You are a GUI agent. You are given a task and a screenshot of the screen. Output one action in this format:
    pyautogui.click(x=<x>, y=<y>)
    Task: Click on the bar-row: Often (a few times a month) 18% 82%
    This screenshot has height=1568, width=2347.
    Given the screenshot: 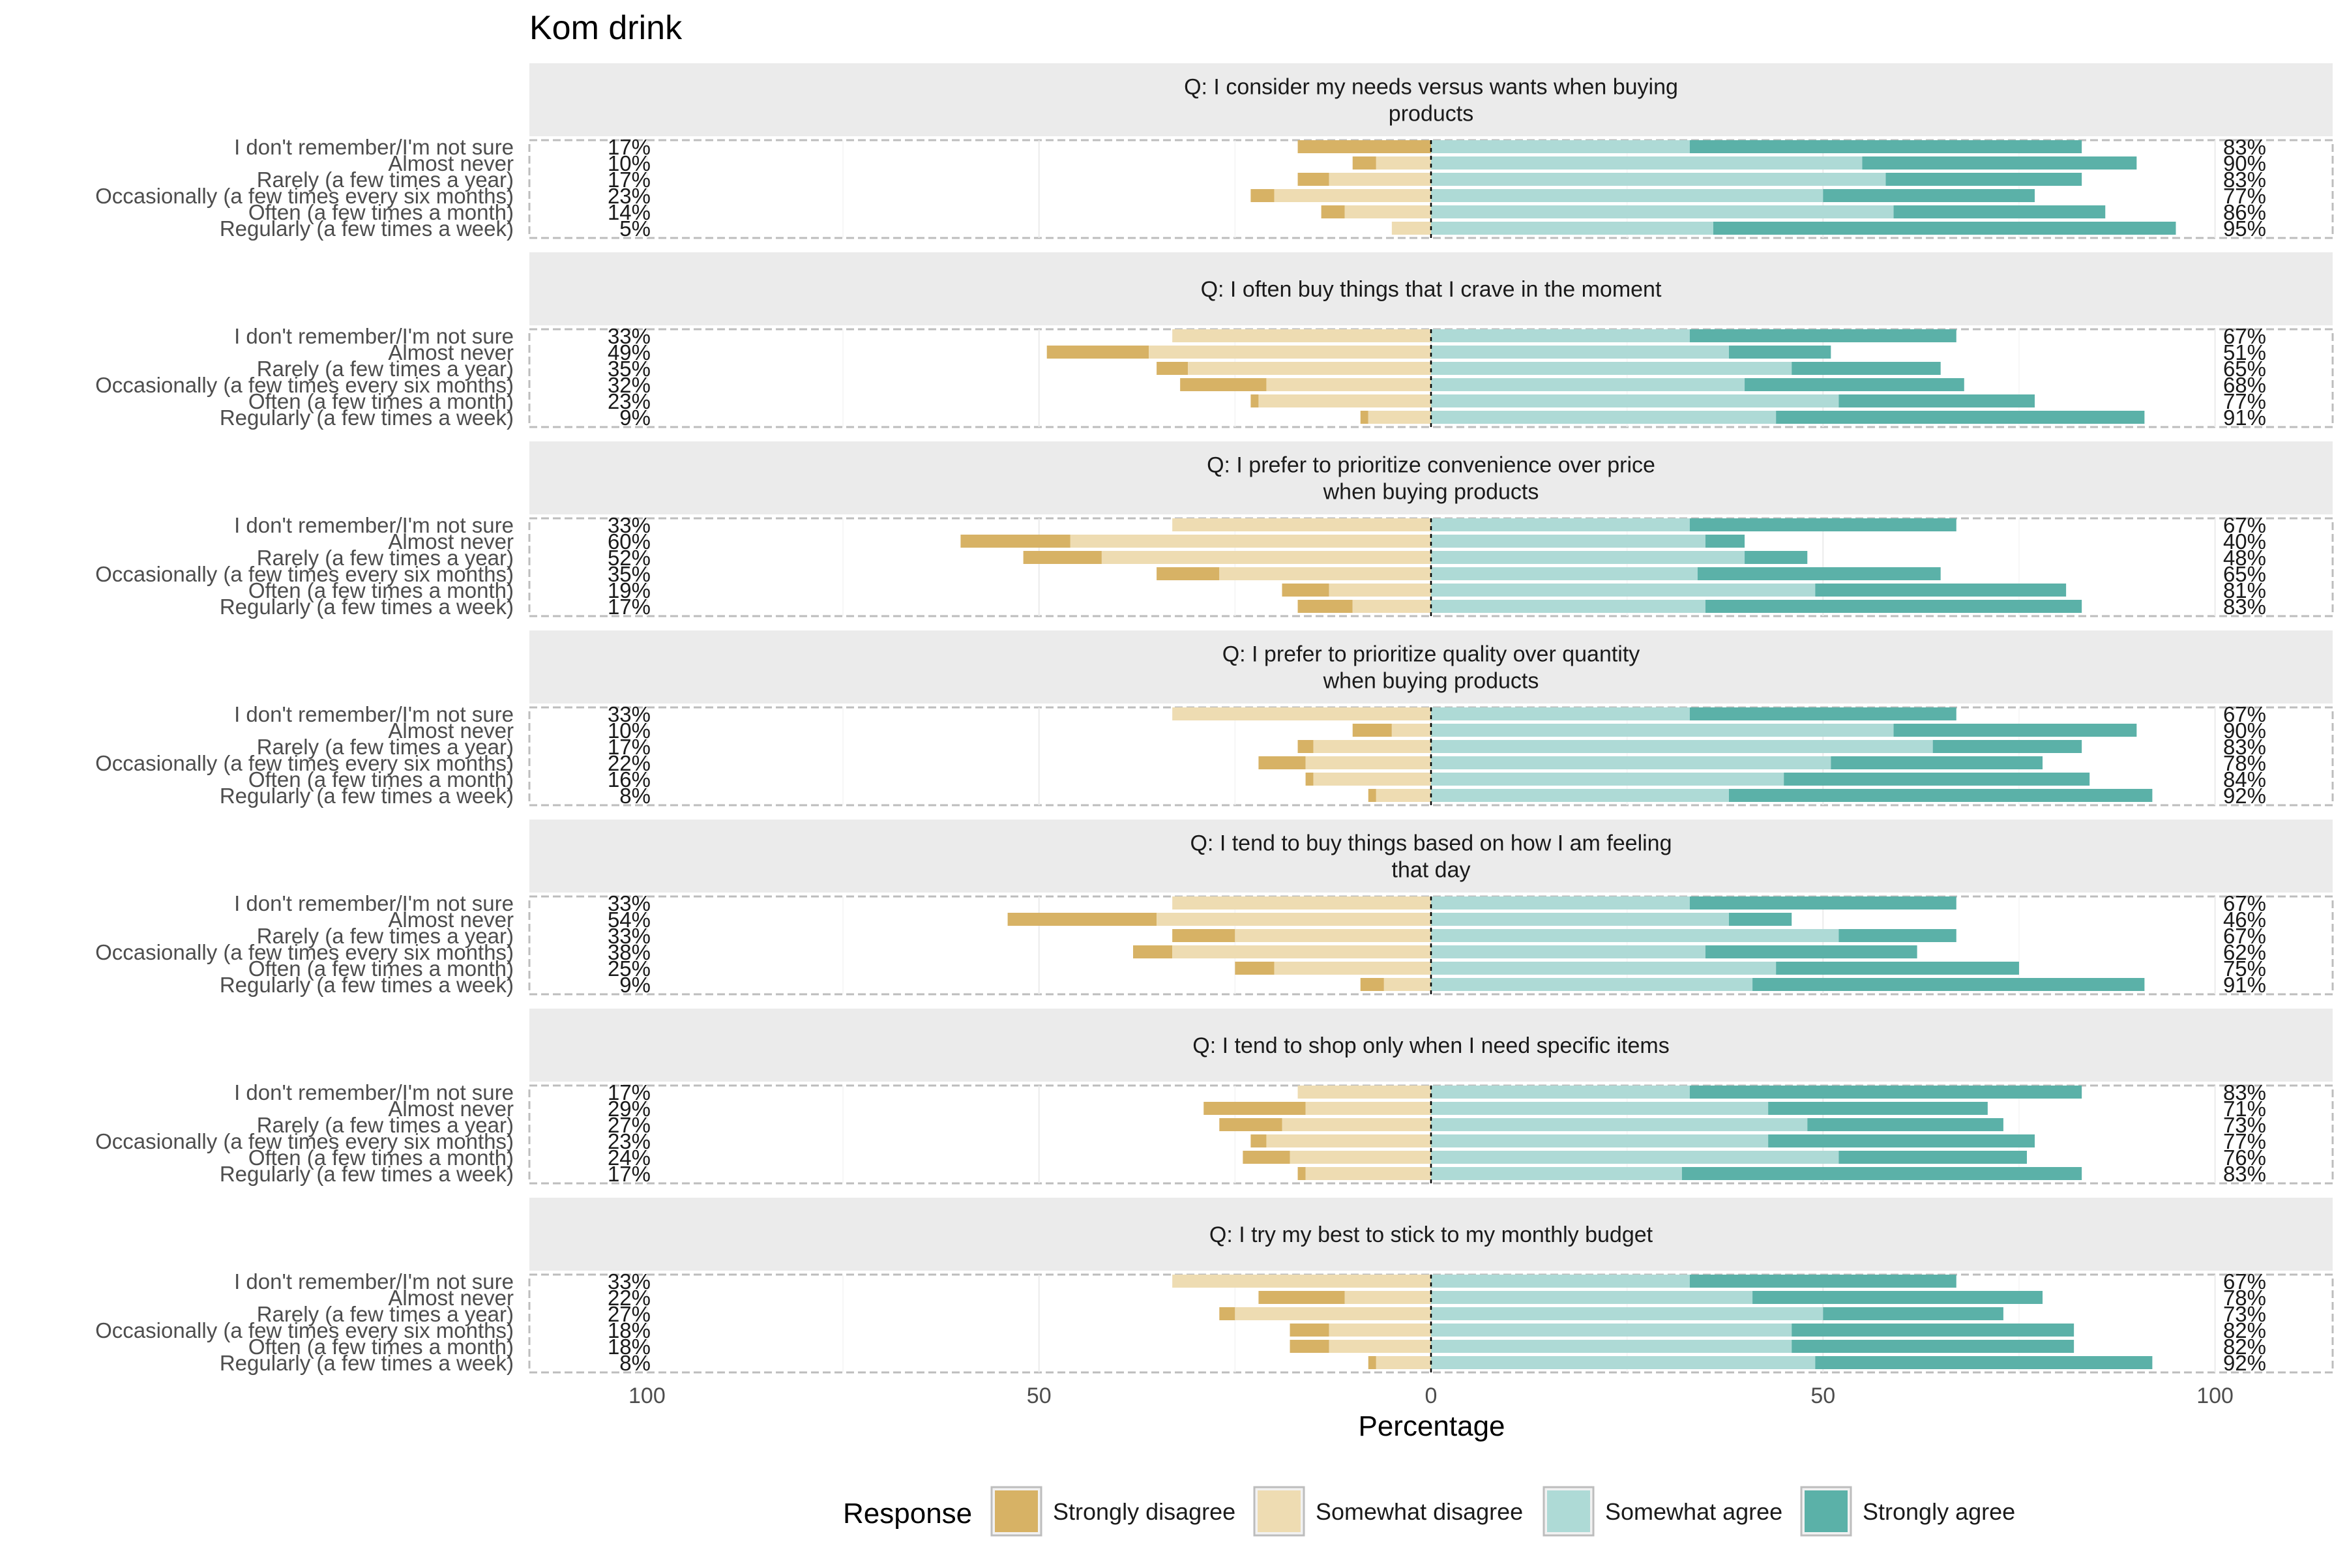 What is the action you would take?
    pyautogui.click(x=1257, y=1347)
    